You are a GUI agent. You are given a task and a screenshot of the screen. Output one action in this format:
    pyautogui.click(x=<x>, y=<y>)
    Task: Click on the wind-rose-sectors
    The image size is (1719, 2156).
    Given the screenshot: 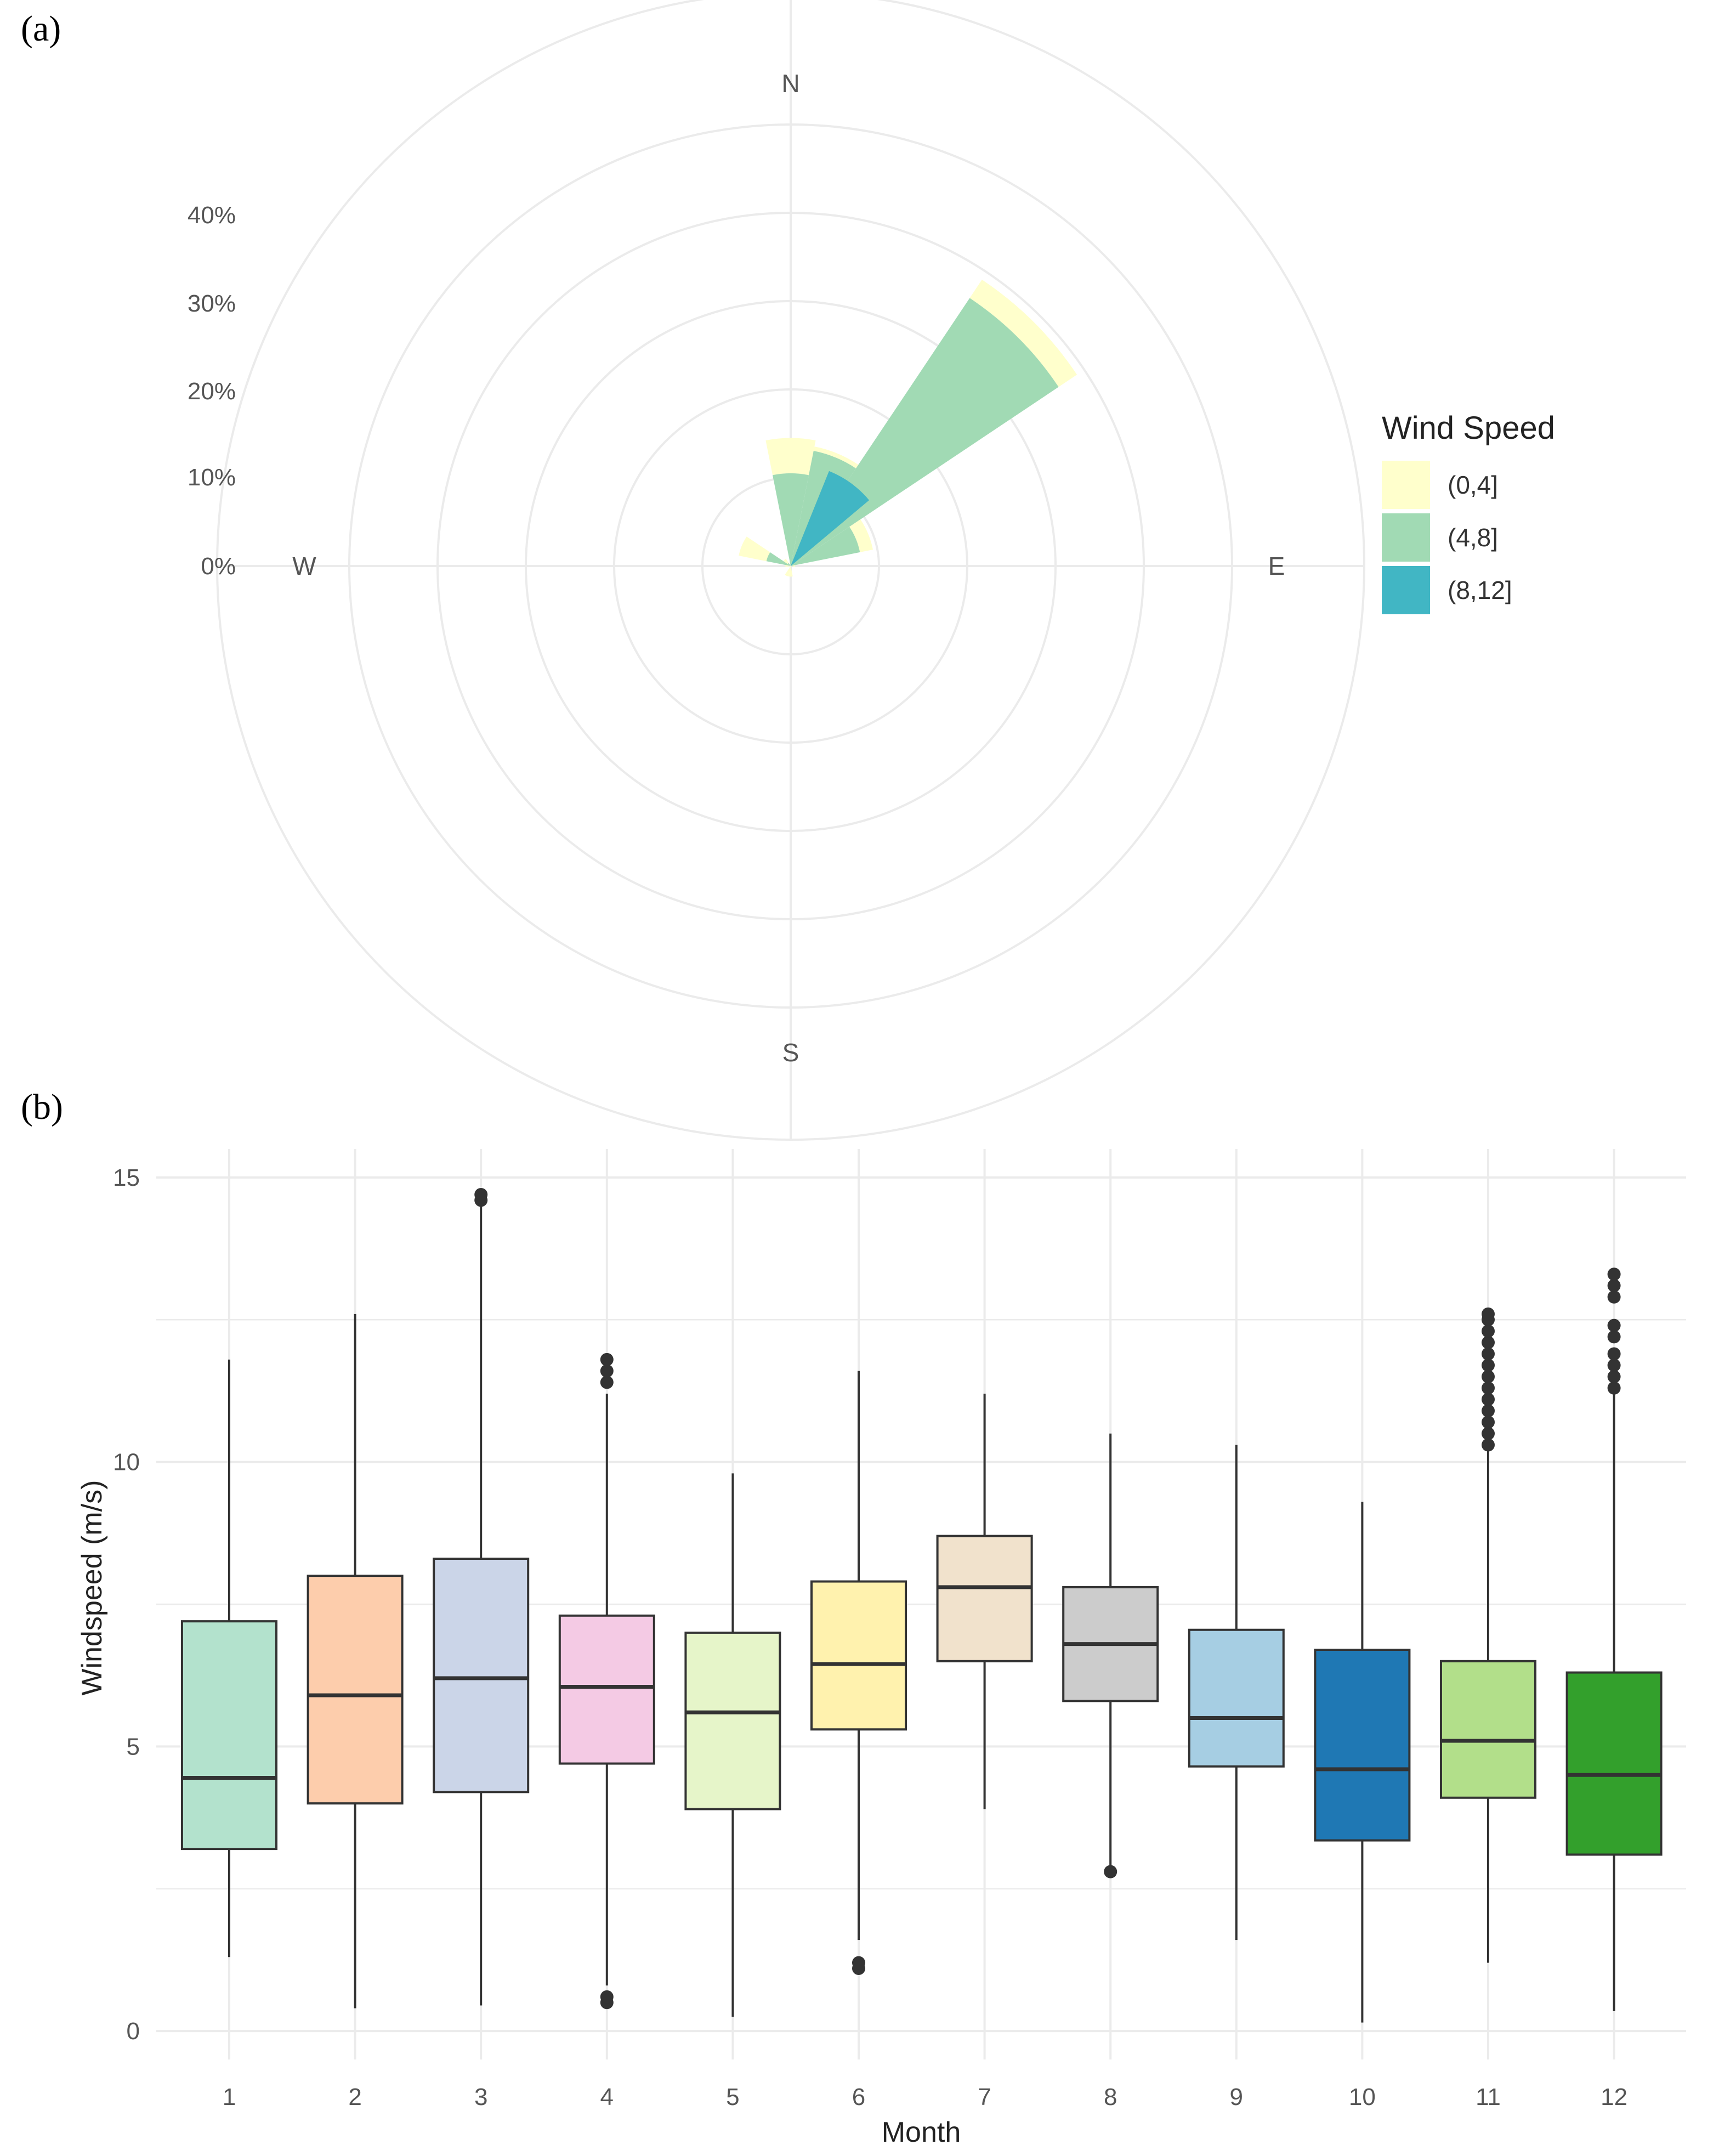 What is the action you would take?
    pyautogui.click(x=908, y=428)
    